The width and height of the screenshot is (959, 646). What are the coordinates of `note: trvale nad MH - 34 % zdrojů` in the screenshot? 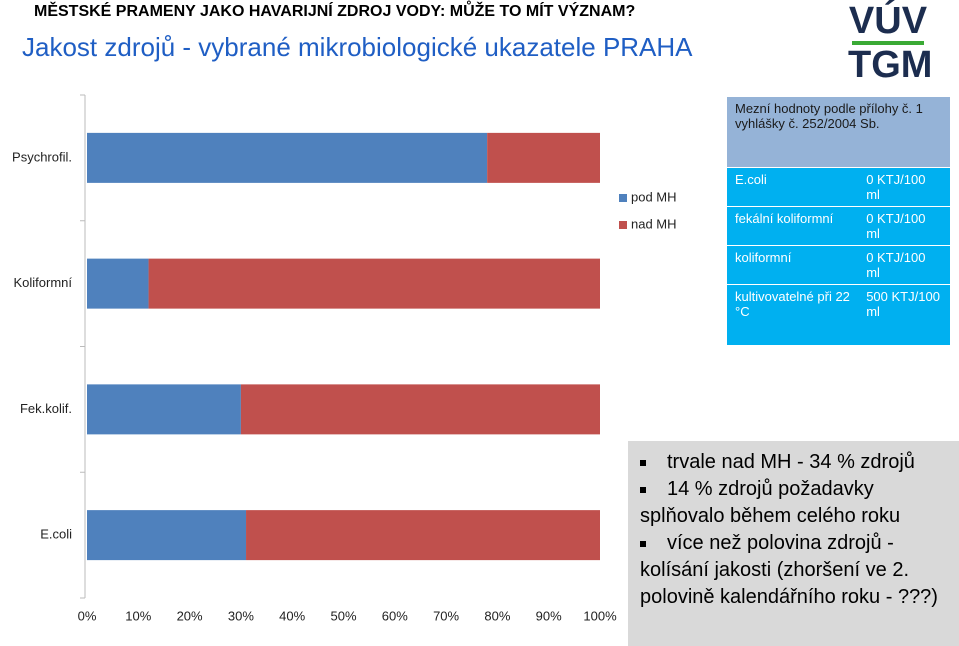 It's located at (799, 462).